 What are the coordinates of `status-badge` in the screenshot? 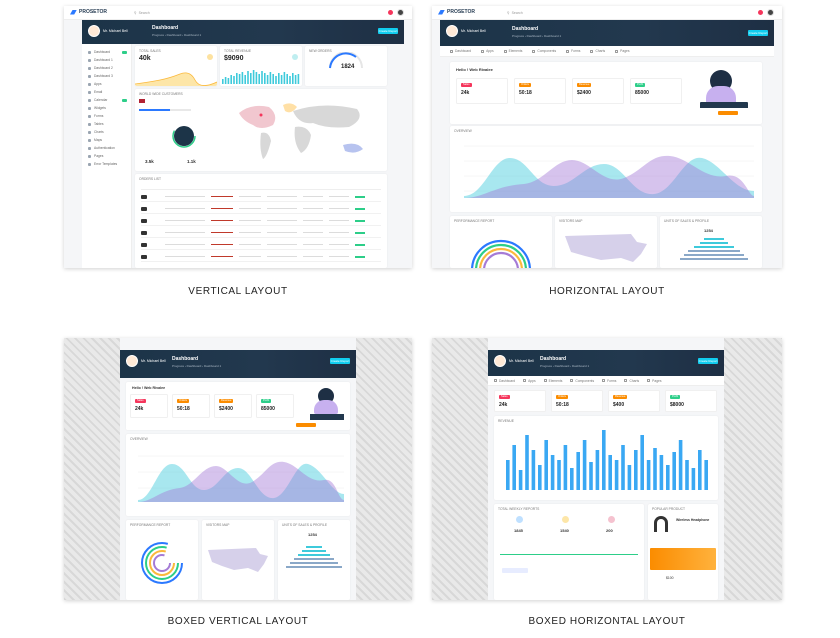 It's located at (360, 256).